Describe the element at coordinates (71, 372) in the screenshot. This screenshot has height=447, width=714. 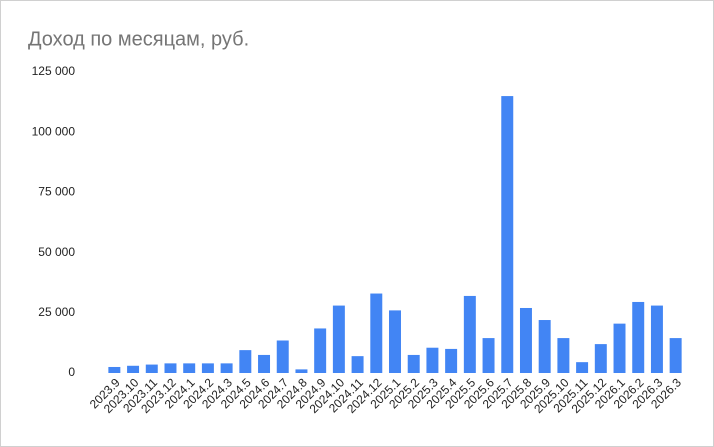
I see `y-tick-label: 0` at that location.